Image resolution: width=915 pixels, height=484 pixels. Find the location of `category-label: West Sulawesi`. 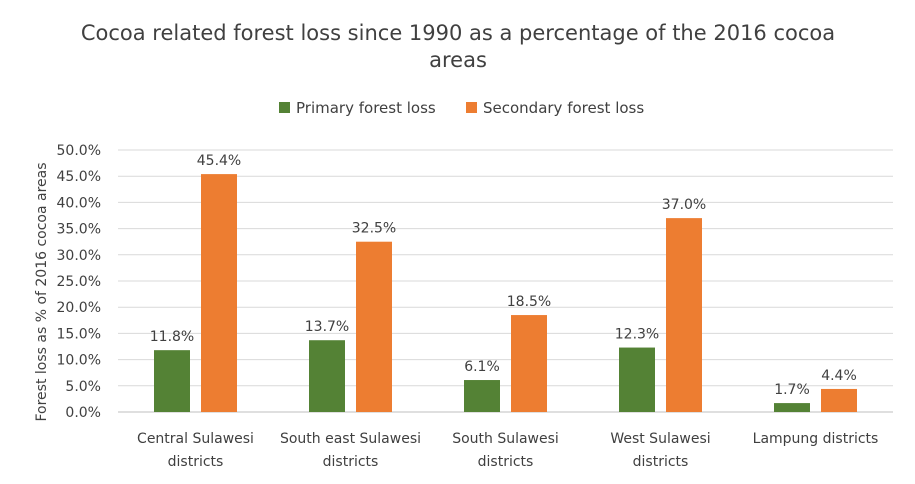

category-label: West Sulawesi is located at coordinates (660, 439).